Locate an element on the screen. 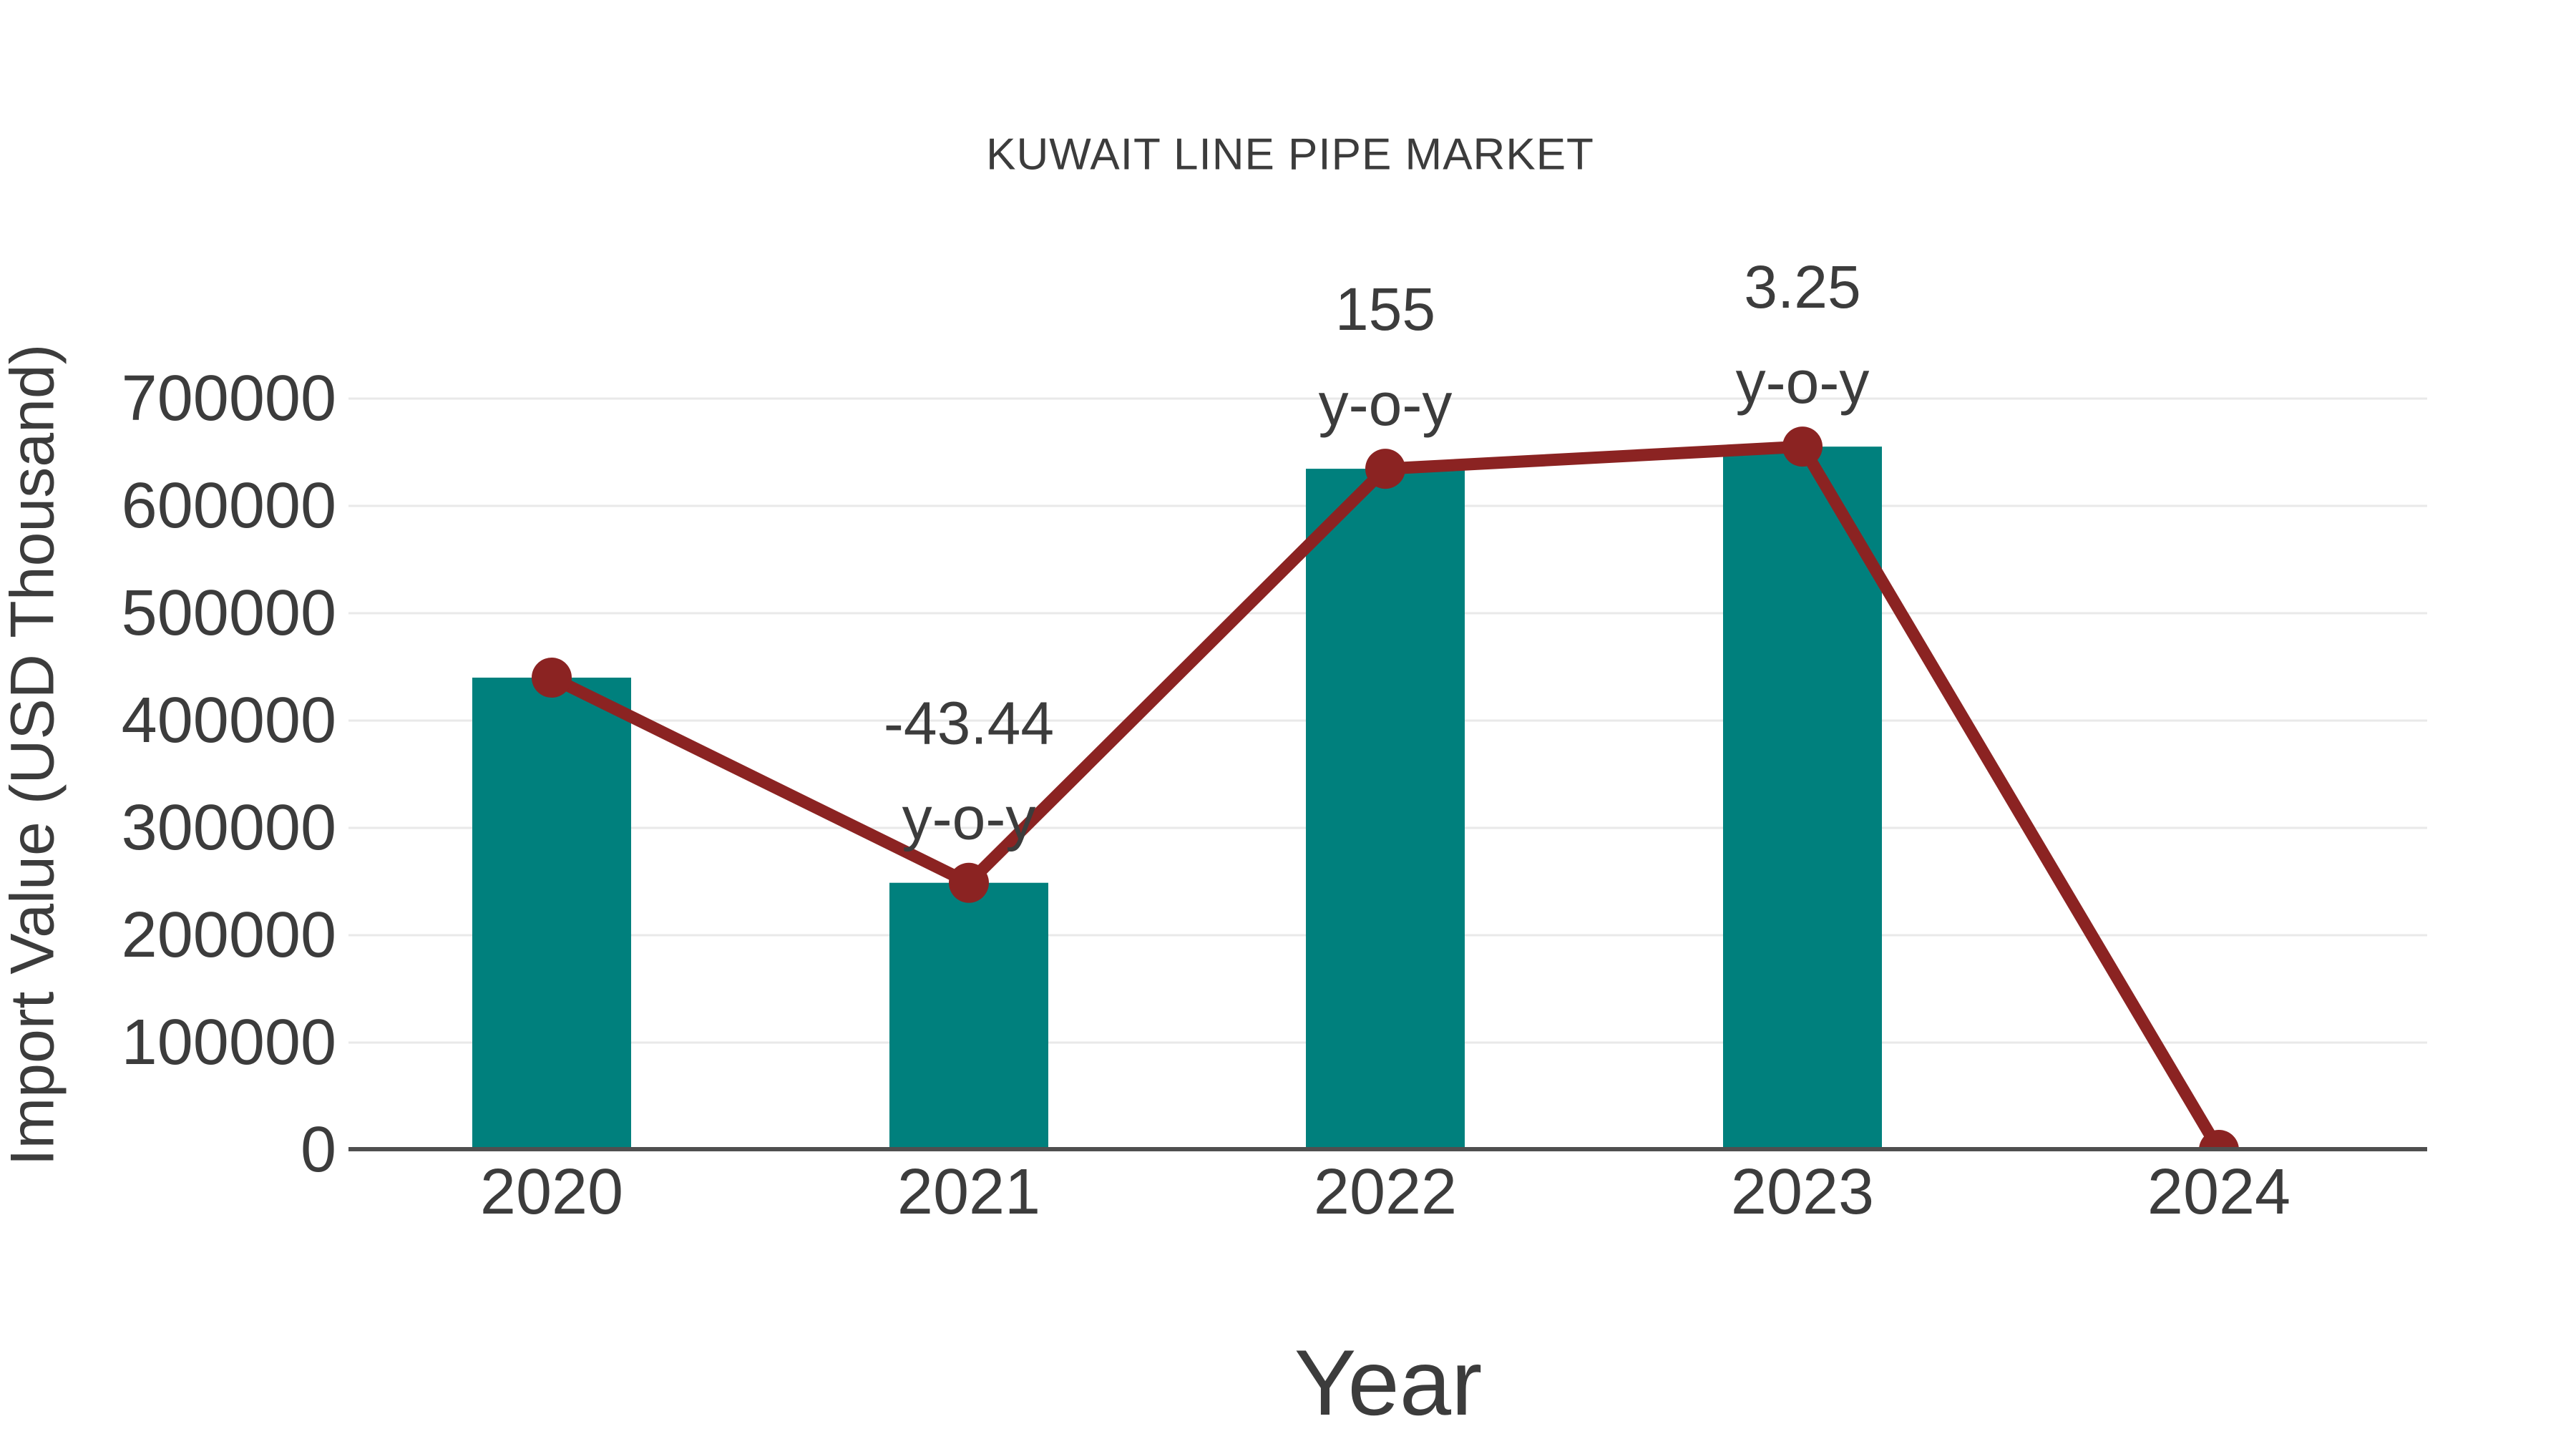 This screenshot has width=2576, height=1449. y-tick-label: 700000 is located at coordinates (229, 398).